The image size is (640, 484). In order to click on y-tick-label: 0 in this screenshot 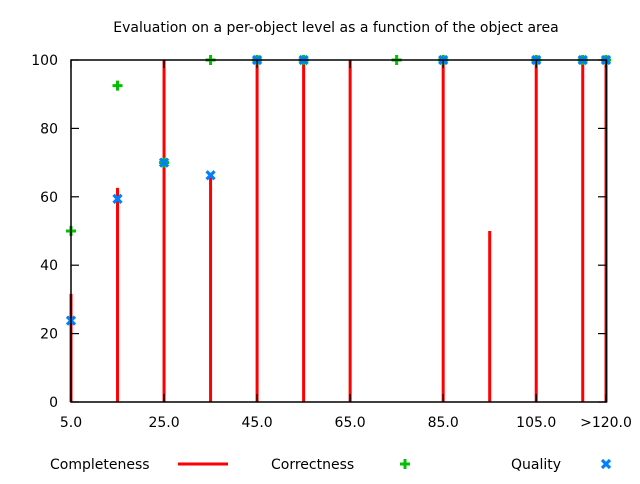, I will do `click(53, 403)`.